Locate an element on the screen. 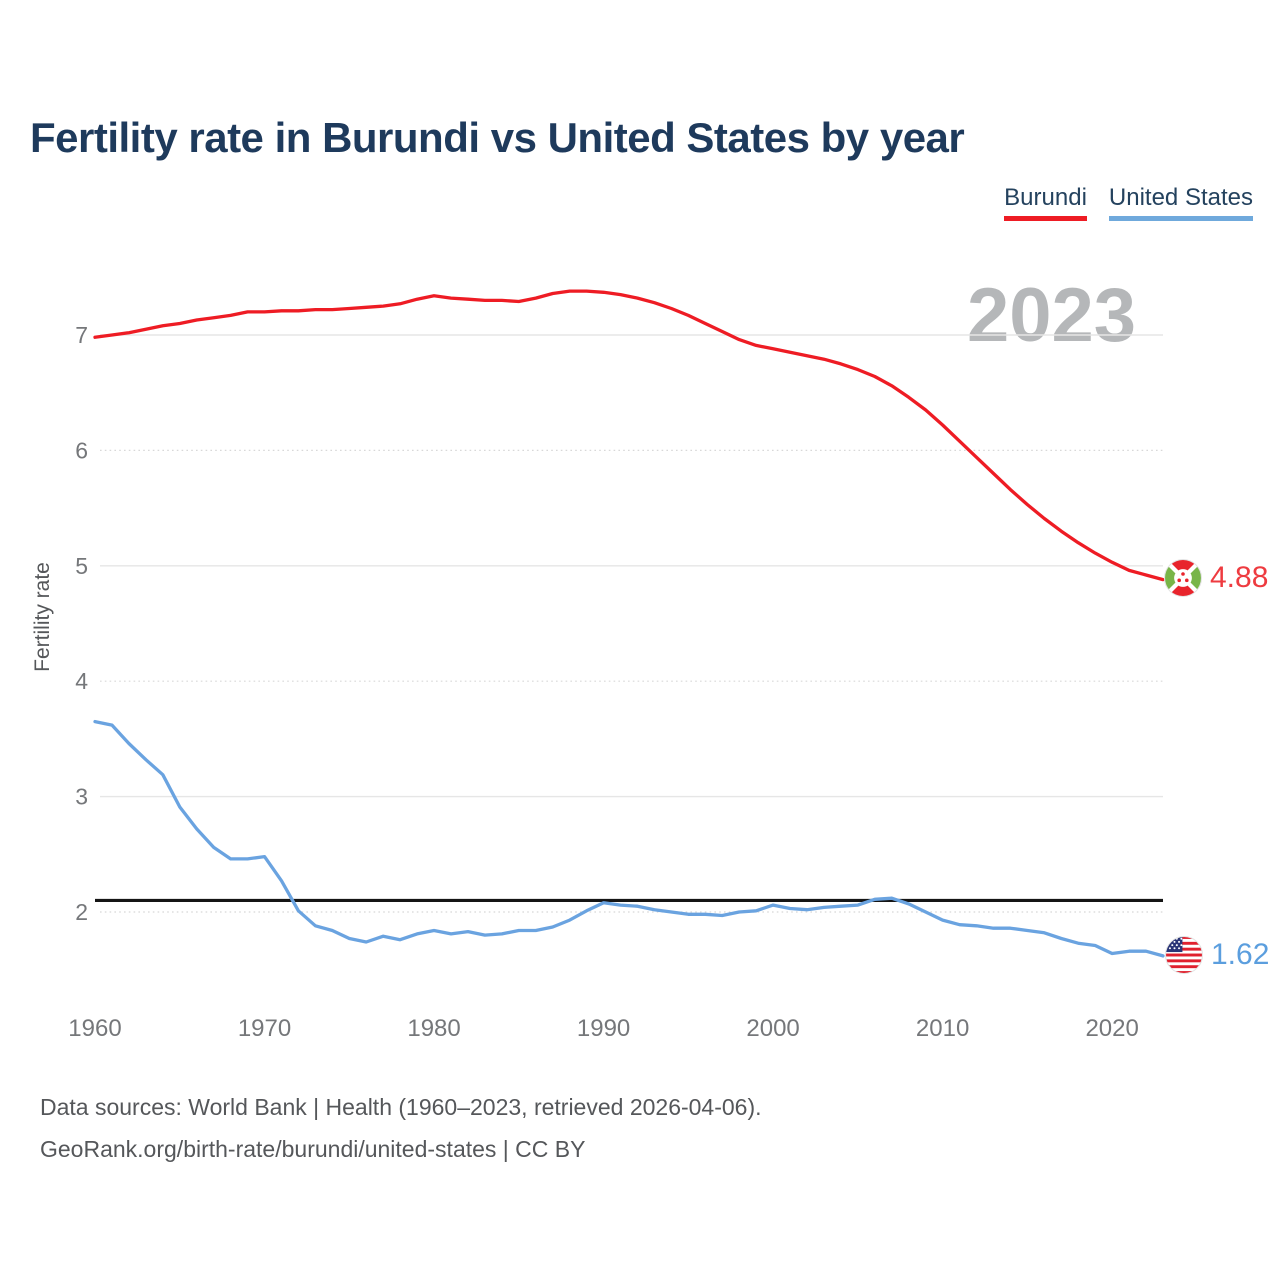 The image size is (1280, 1280). us-flag-icon is located at coordinates (1184, 955).